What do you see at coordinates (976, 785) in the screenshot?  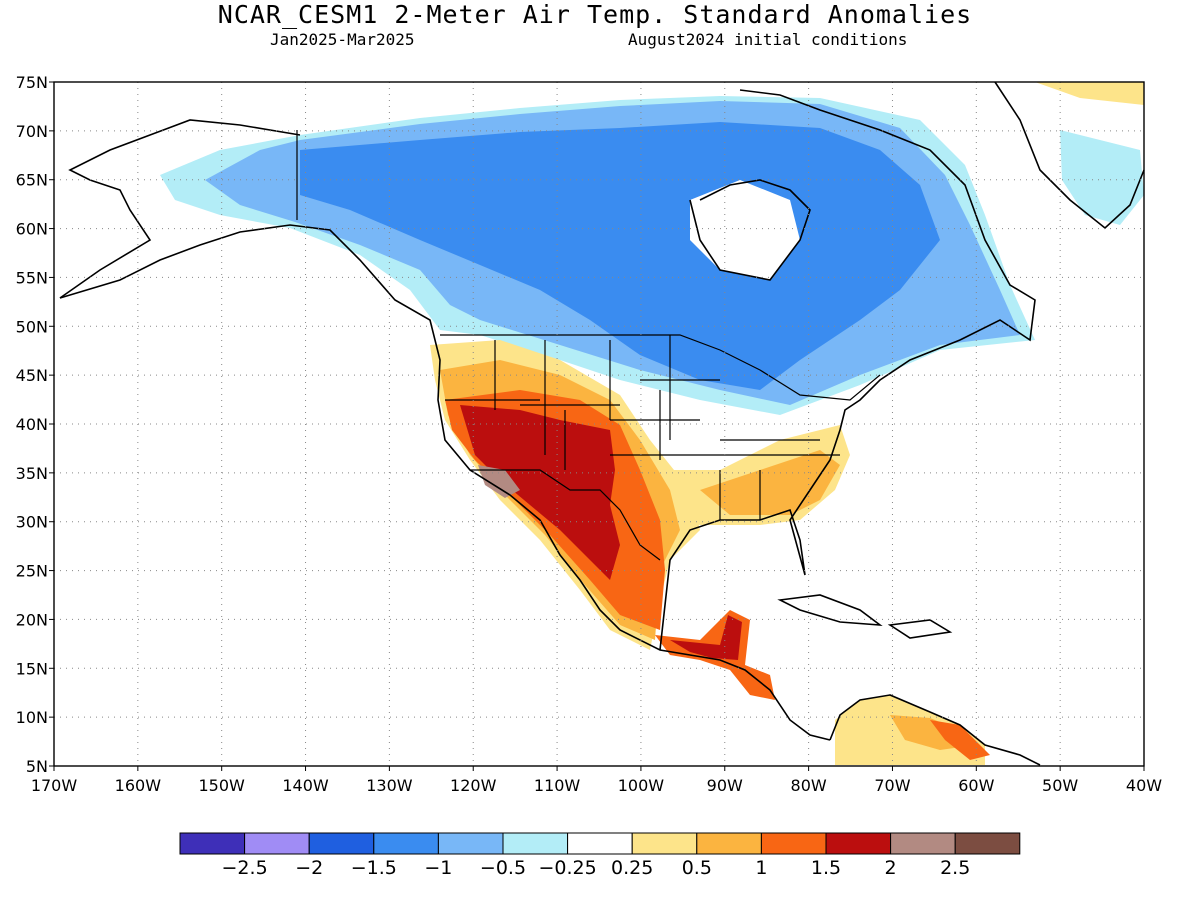 I see `longitude-label: 60W` at bounding box center [976, 785].